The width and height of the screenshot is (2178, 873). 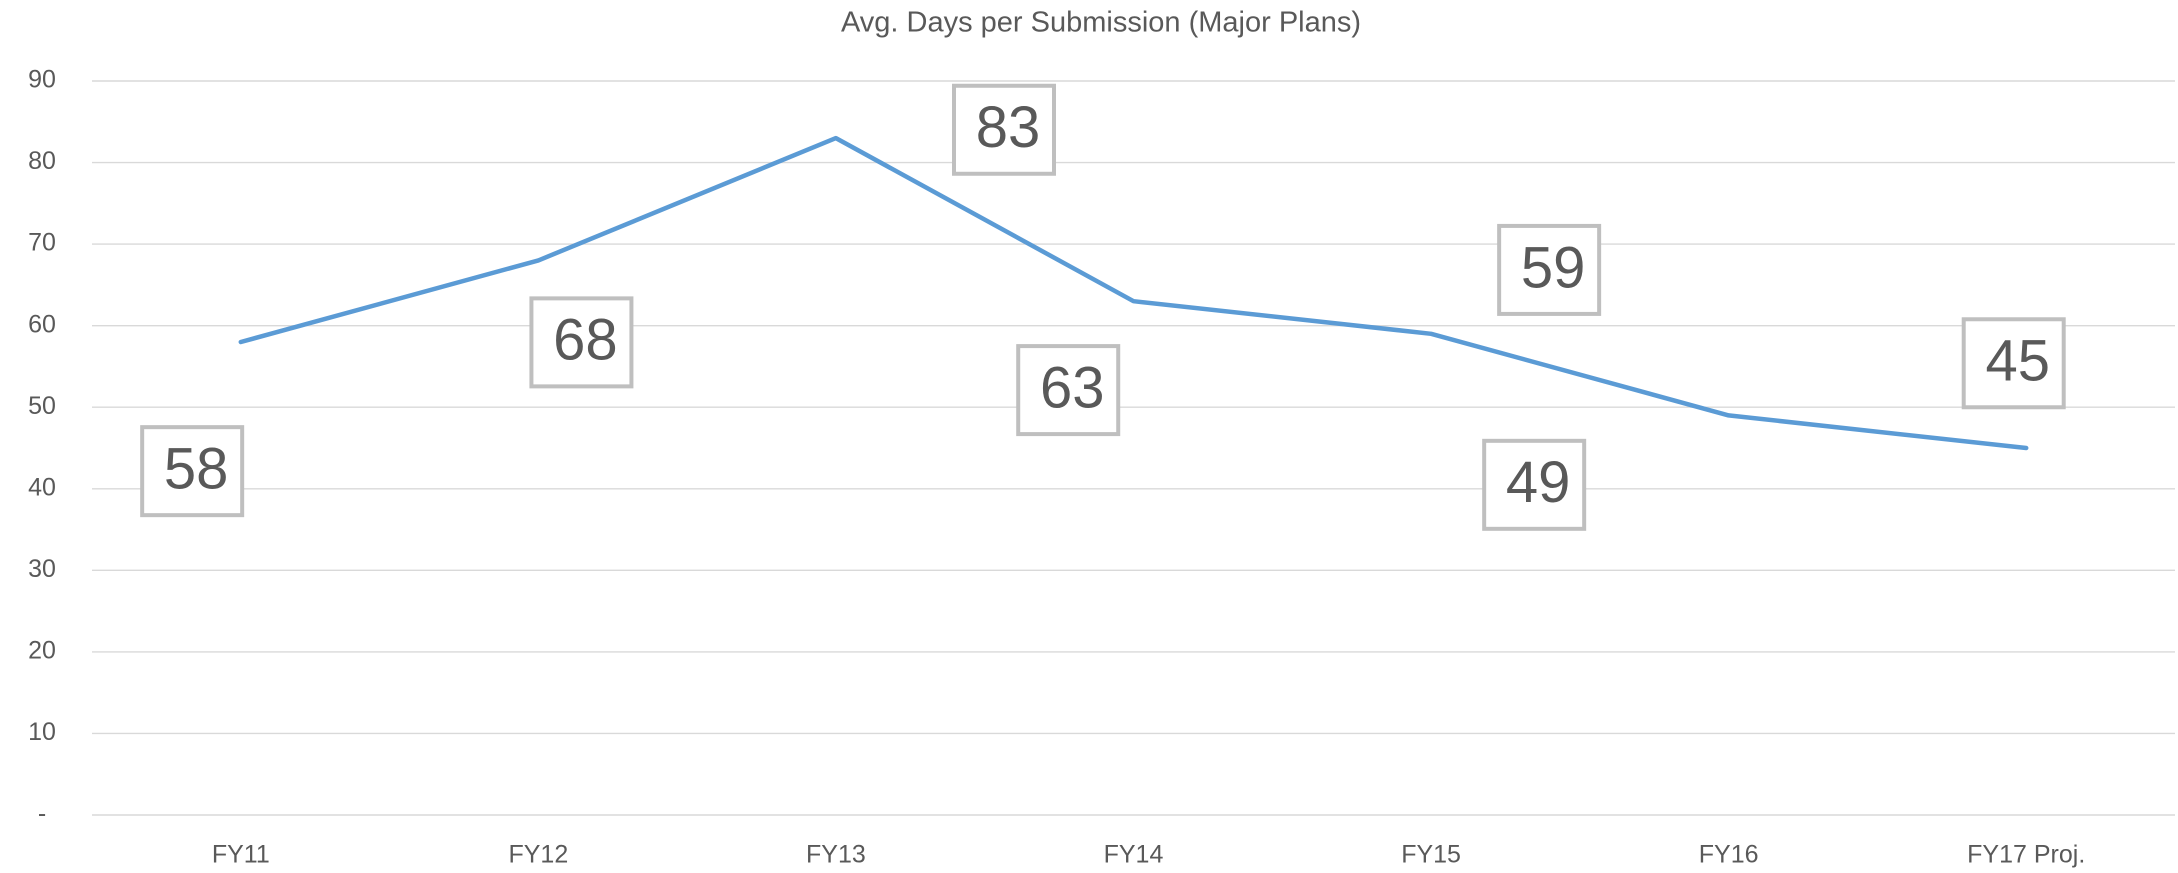 I want to click on data-label: 59, so click(x=1553, y=267).